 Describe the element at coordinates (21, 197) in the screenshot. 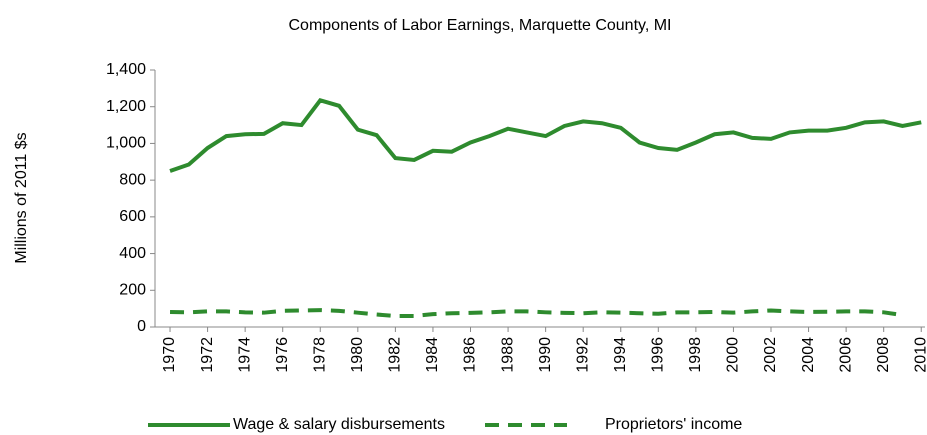

I see `y-axis-label: Millions of 2011 $s` at that location.